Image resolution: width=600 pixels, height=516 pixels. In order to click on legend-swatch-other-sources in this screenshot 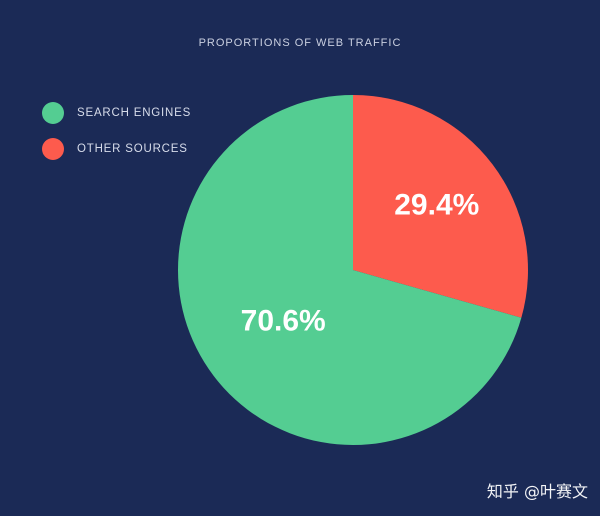, I will do `click(53, 149)`.